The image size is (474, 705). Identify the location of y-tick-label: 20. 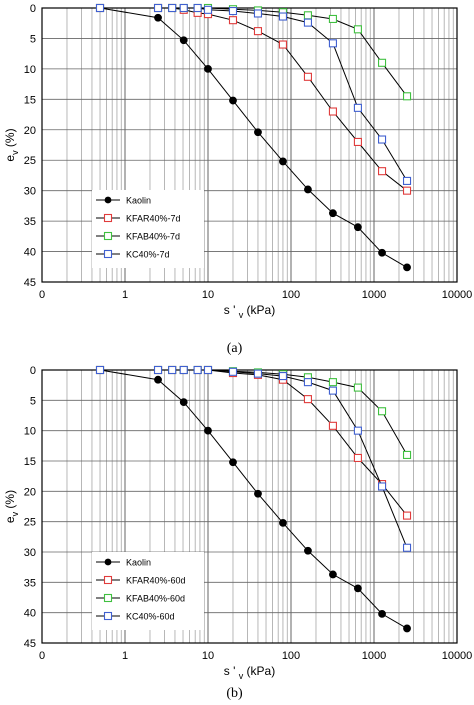
(30, 492).